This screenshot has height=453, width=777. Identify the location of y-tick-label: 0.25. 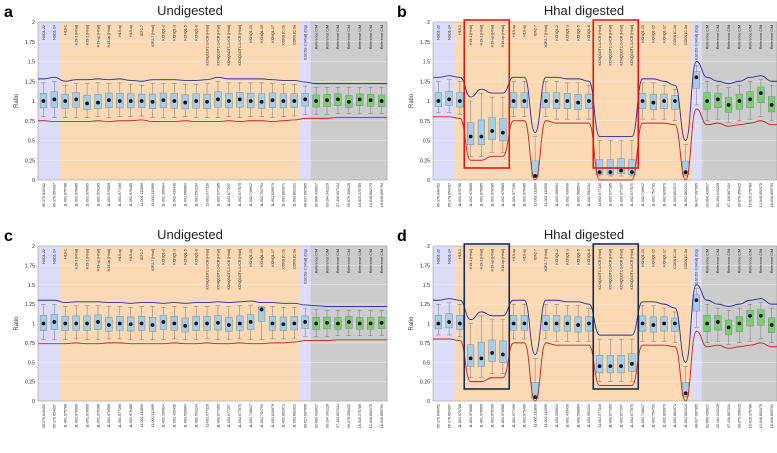
(425, 161).